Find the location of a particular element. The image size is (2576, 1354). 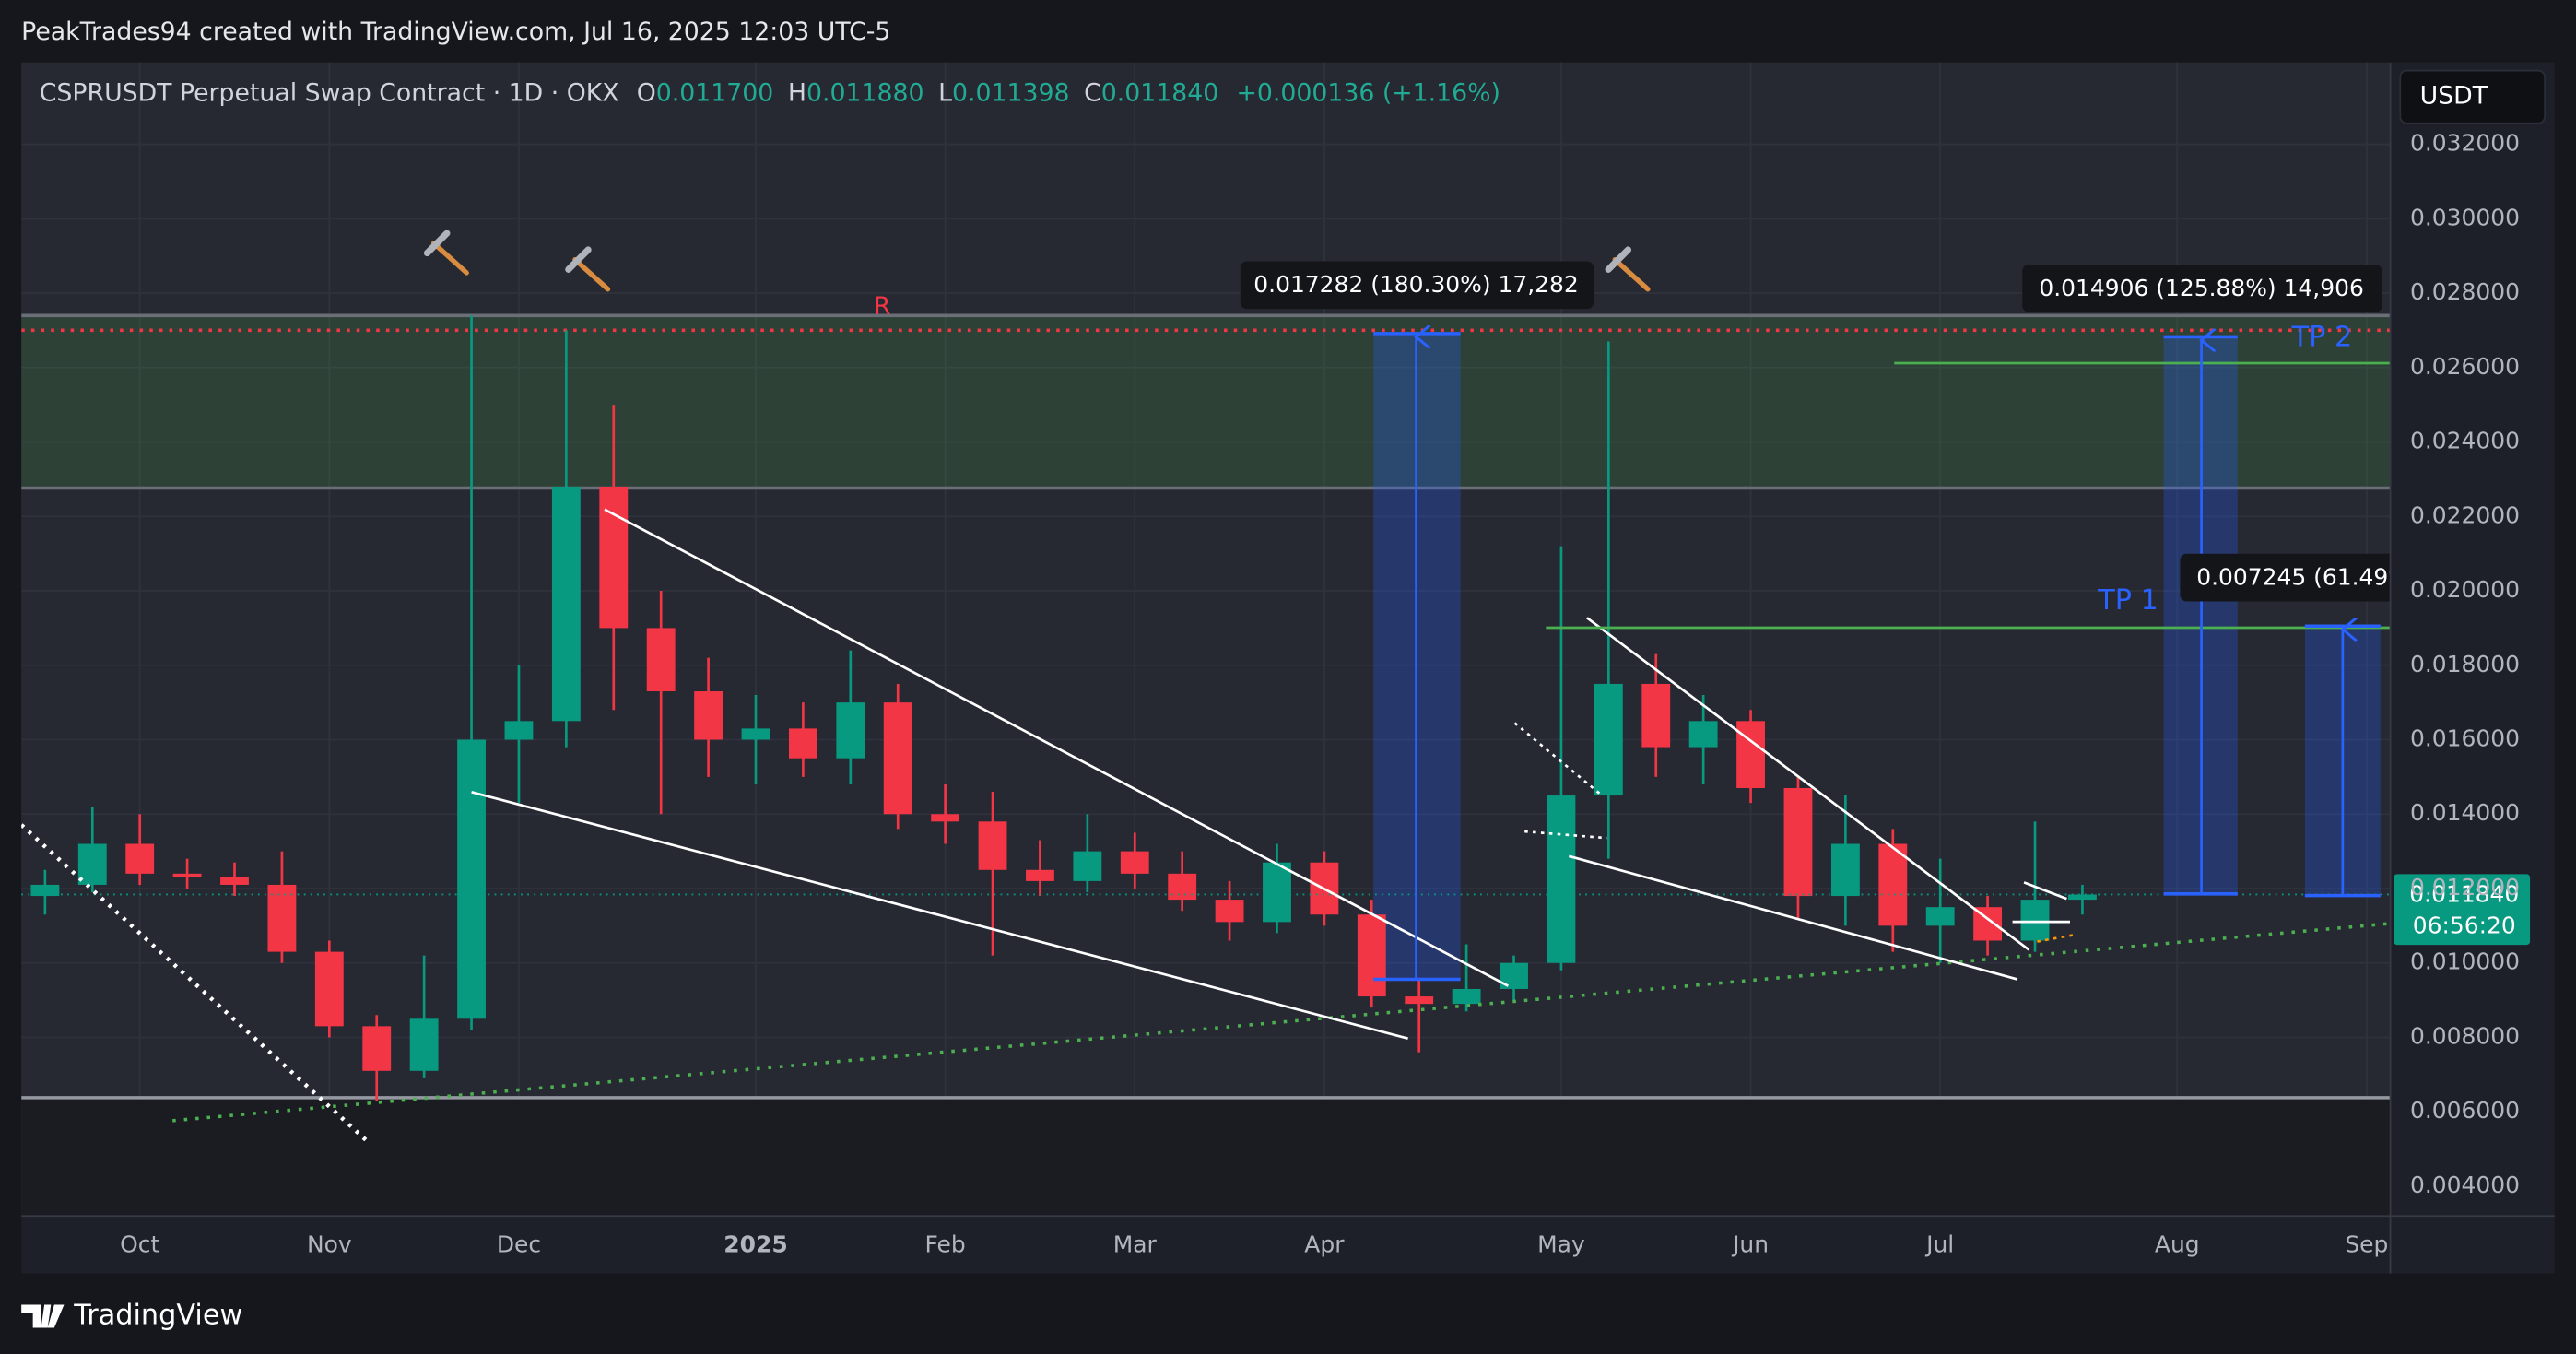

y-tick-label: 0.012000 is located at coordinates (2465, 888).